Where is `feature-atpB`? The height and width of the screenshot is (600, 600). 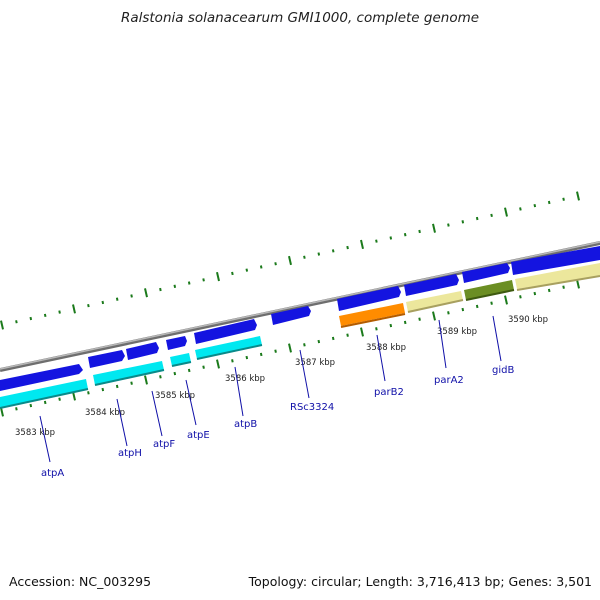 feature-atpB is located at coordinates (228, 347).